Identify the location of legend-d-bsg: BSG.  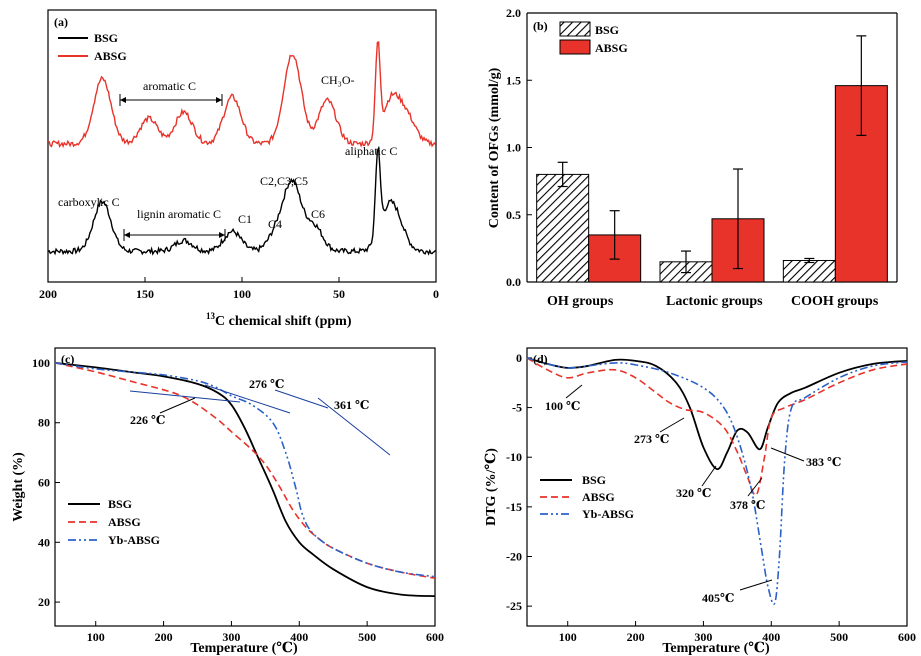
(594, 480).